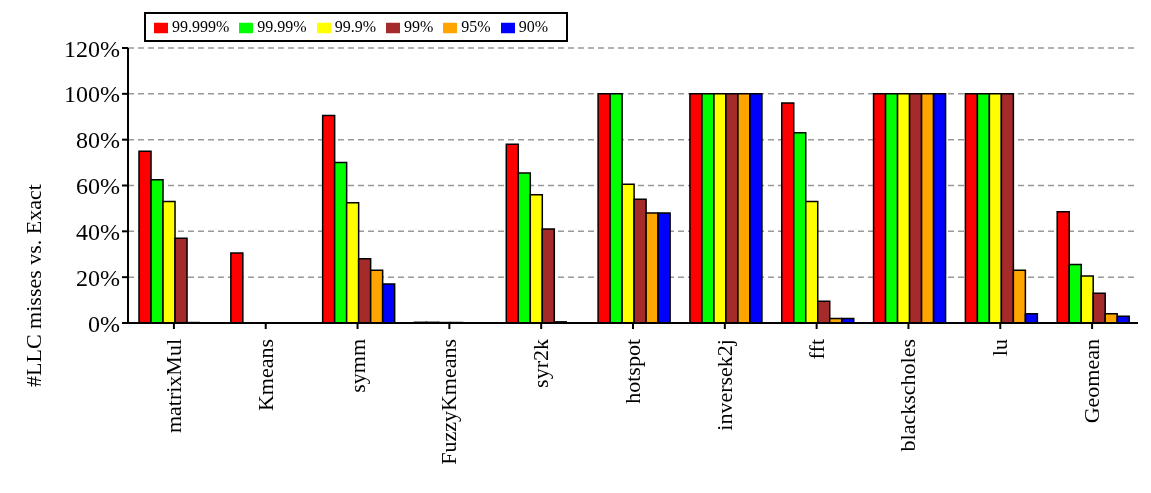 The image size is (1151, 493). What do you see at coordinates (92, 48) in the screenshot?
I see `y-tick-label: 120%` at bounding box center [92, 48].